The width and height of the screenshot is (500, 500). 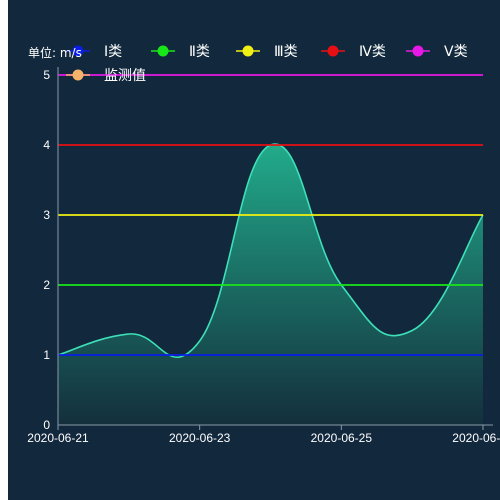 What do you see at coordinates (353, 52) in the screenshot?
I see `legend-item-4: Ⅳ类` at bounding box center [353, 52].